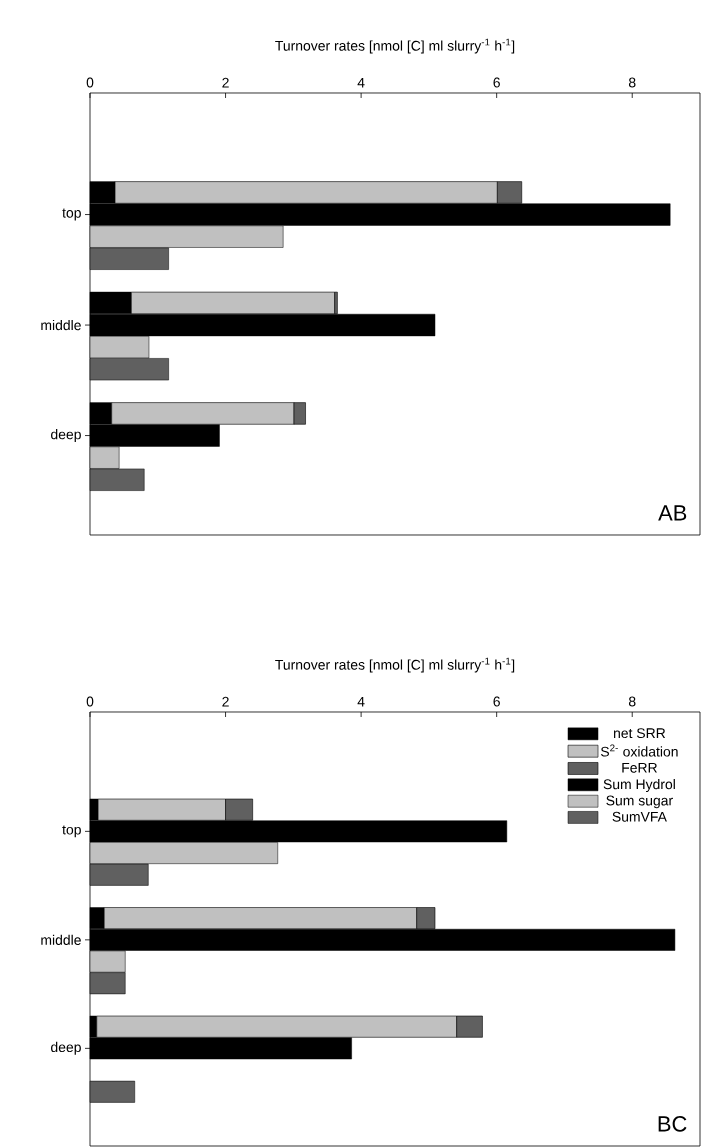  I want to click on legend-label: SumVFA, so click(639, 816).